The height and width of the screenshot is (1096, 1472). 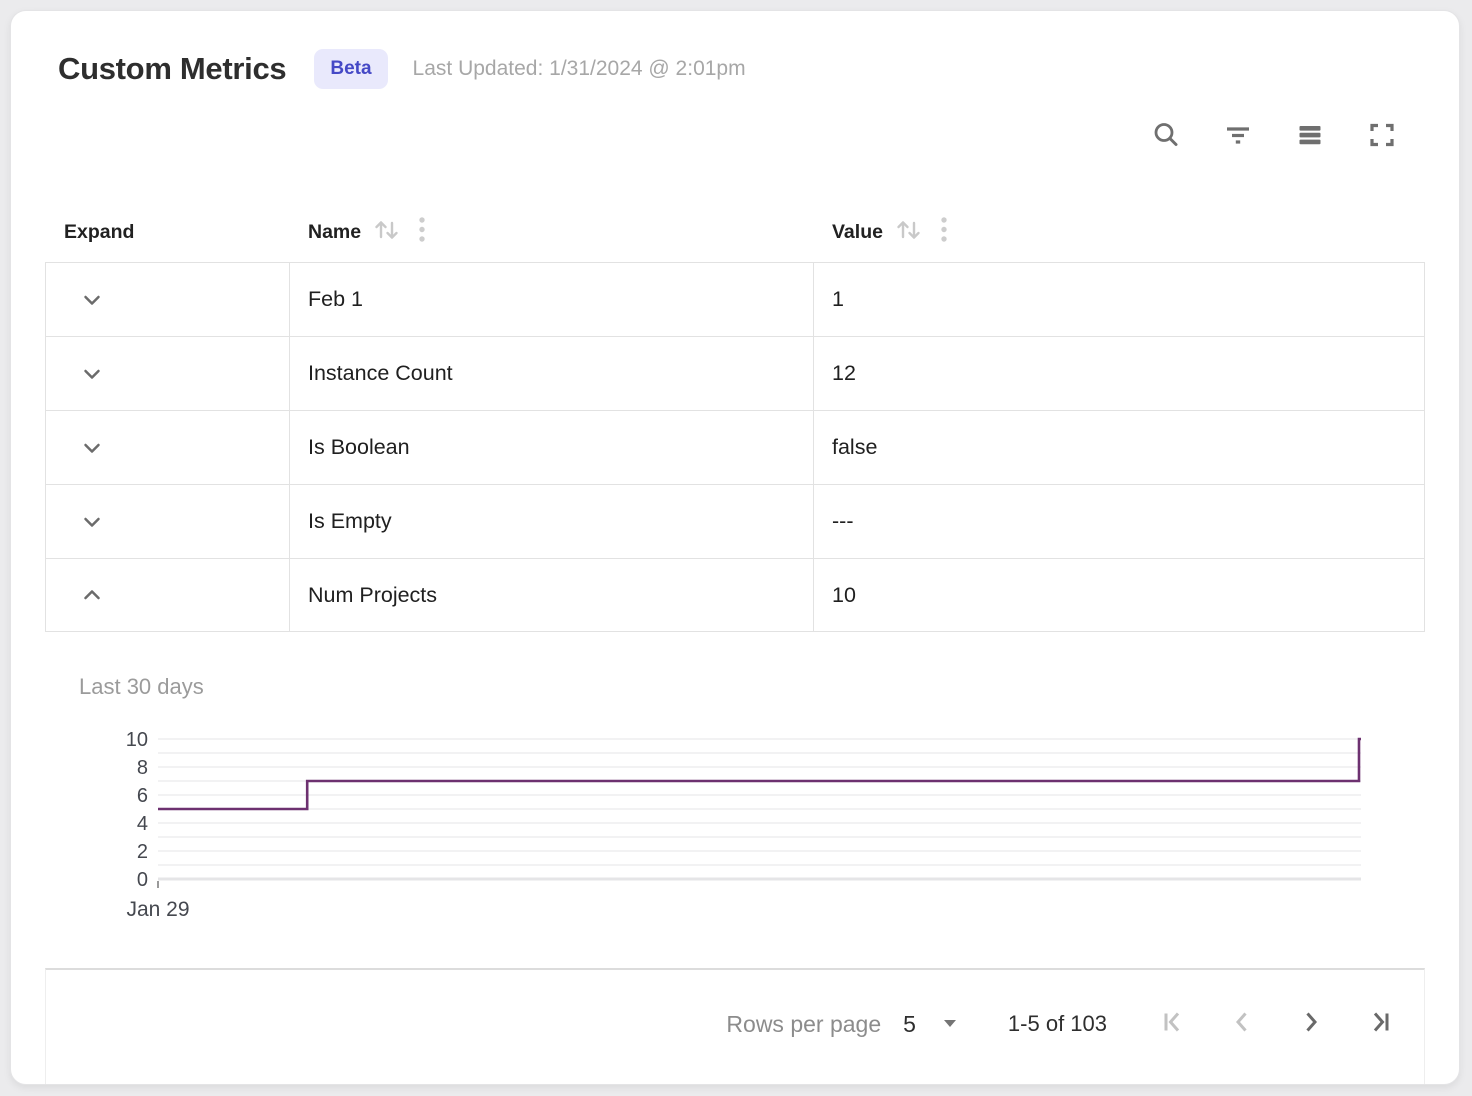 I want to click on cell-name: Is Boolean, so click(x=551, y=447).